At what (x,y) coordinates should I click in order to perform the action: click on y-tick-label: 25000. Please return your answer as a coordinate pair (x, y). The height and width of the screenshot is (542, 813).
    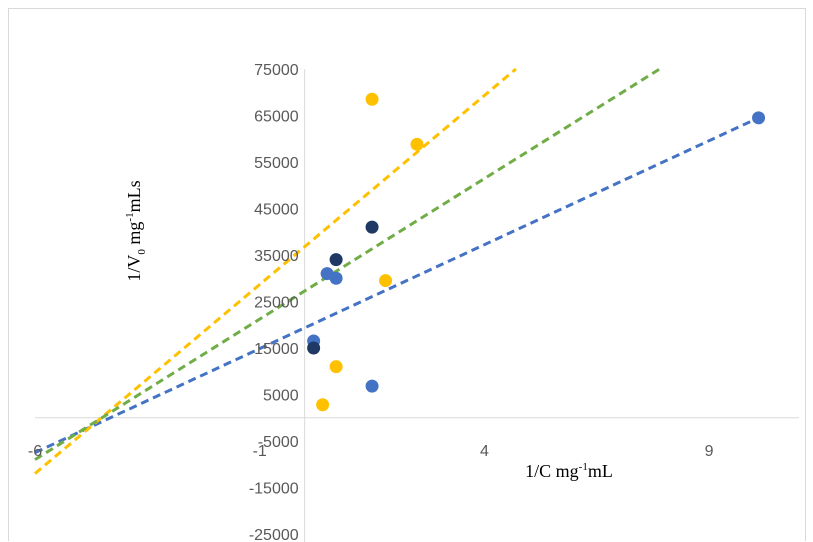
    Looking at the image, I should click on (276, 303).